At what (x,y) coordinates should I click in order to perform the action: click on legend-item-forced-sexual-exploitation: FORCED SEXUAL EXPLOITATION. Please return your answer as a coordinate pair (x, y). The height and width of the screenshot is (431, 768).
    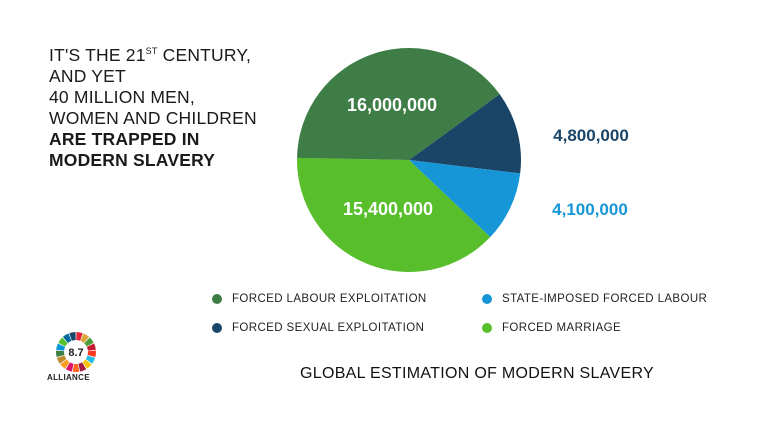
    Looking at the image, I should click on (318, 328).